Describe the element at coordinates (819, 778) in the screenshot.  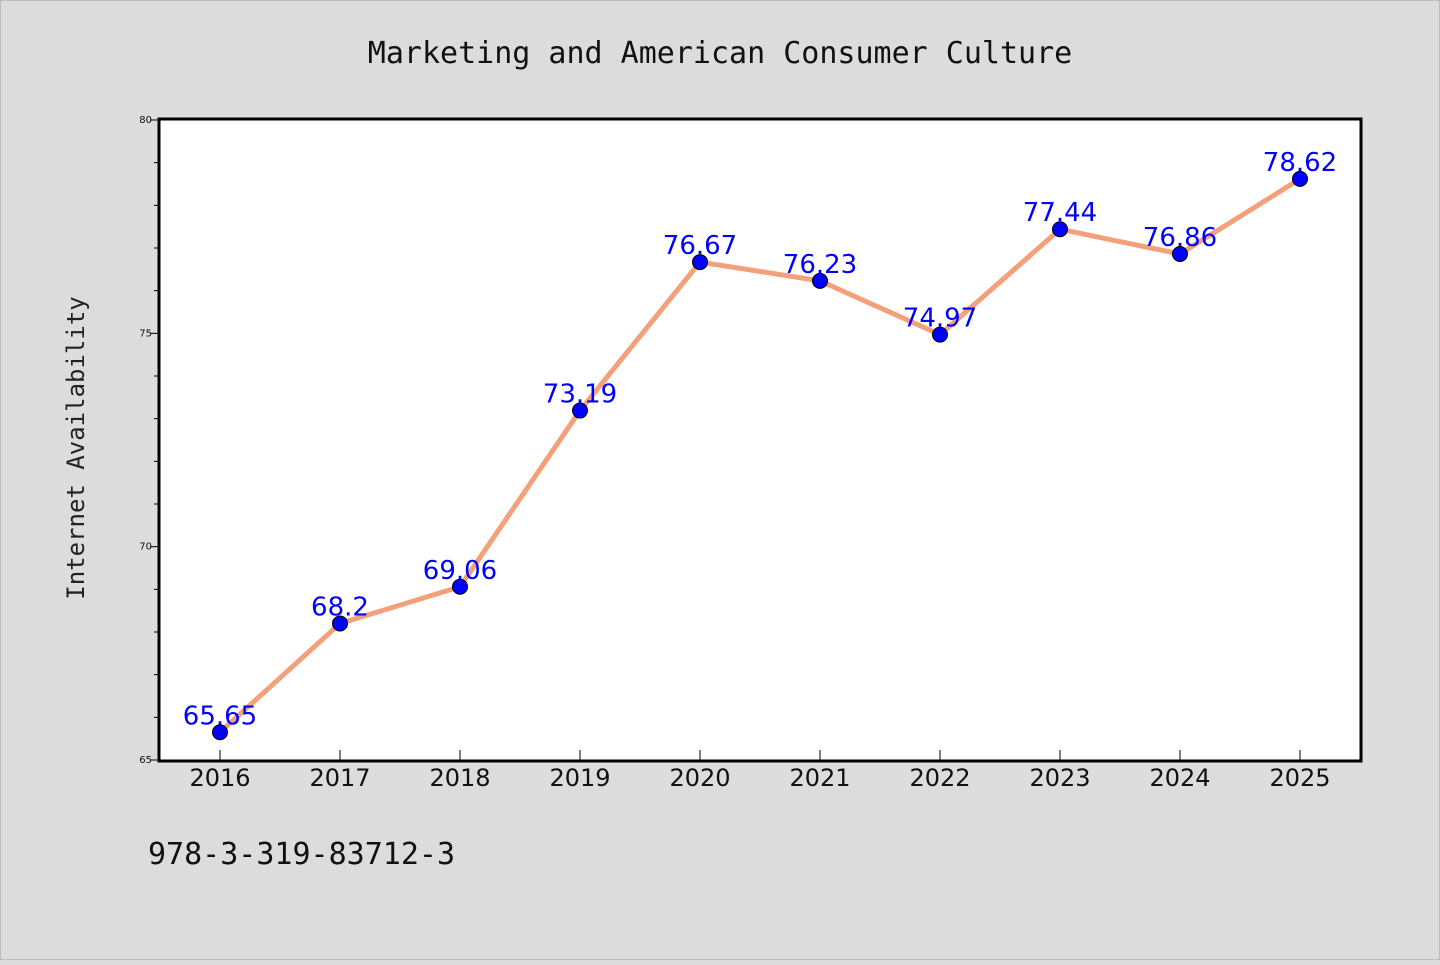
I see `x-tick-label: 2021` at that location.